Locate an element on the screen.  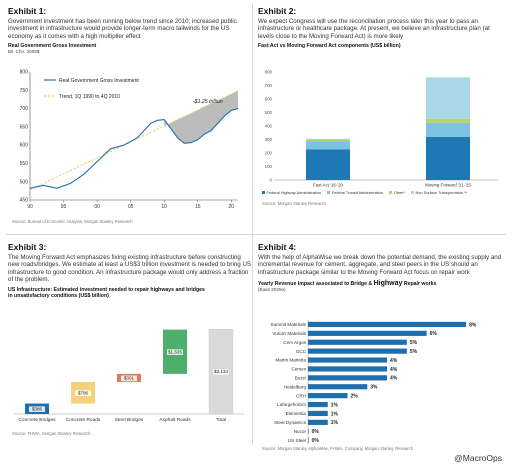
y-tick-label: 100 is located at coordinates (269, 166).